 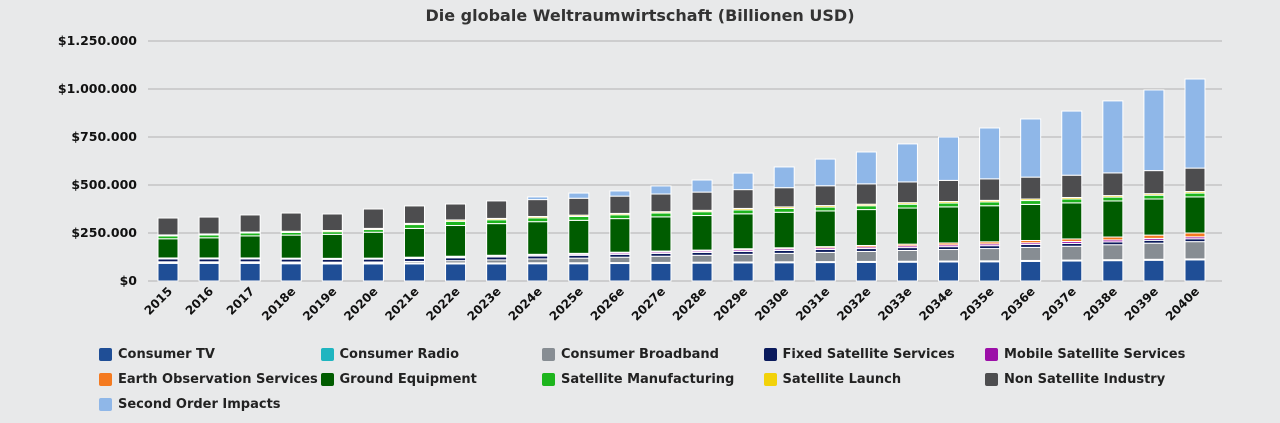 What do you see at coordinates (431, 354) in the screenshot?
I see `legend-item: Consumer Radio` at bounding box center [431, 354].